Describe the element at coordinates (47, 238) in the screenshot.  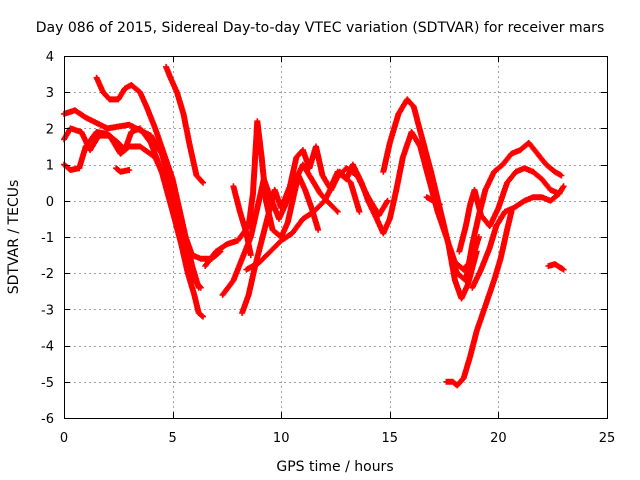
I see `y-tick-label: -1` at that location.